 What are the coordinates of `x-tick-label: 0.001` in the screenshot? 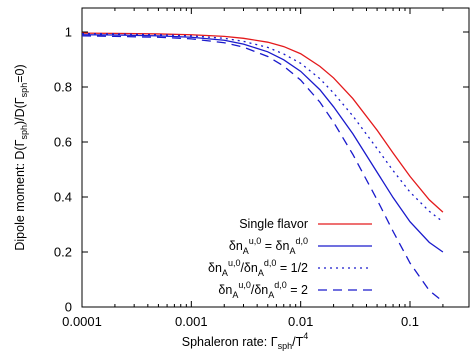 It's located at (191, 321).